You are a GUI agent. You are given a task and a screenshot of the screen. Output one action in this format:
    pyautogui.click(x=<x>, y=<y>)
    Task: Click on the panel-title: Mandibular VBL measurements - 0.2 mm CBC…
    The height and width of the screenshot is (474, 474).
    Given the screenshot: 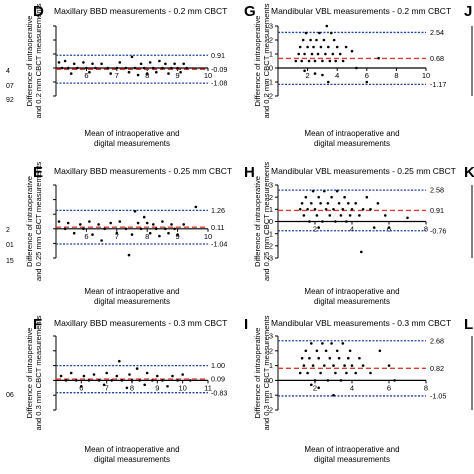 What is the action you would take?
    pyautogui.click(x=361, y=11)
    